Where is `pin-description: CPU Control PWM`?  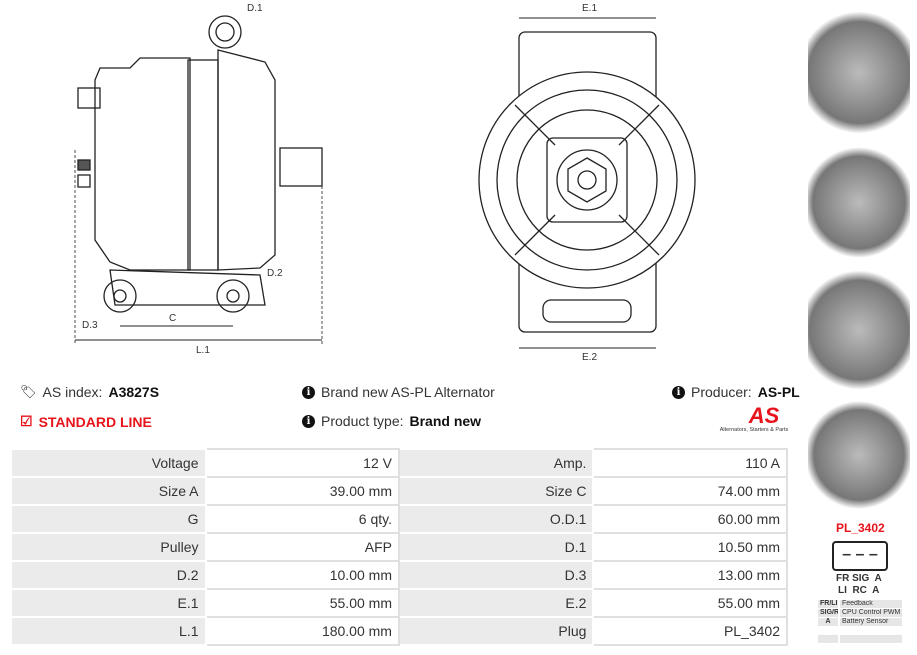 pin-description: CPU Control PWM is located at coordinates (871, 613).